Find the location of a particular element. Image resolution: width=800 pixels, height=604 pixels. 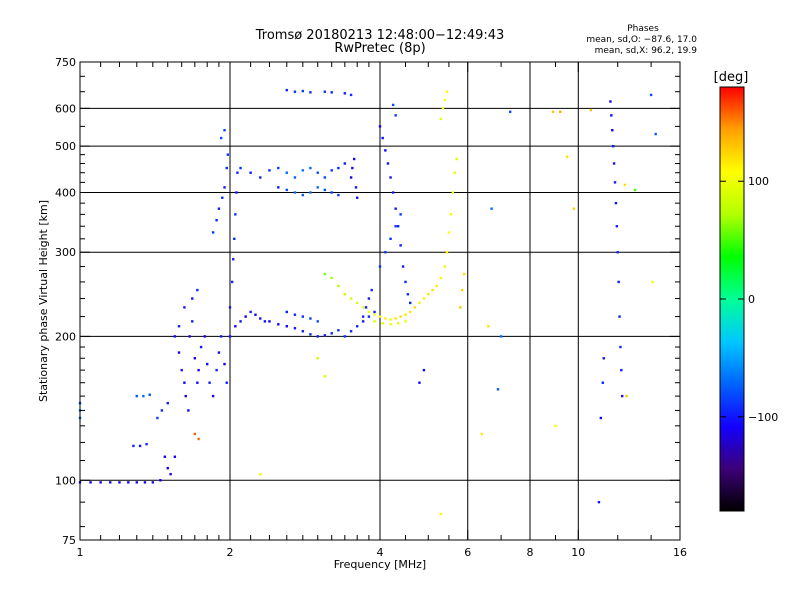

chart-subtitle: RwPretec (8p) is located at coordinates (379, 48).